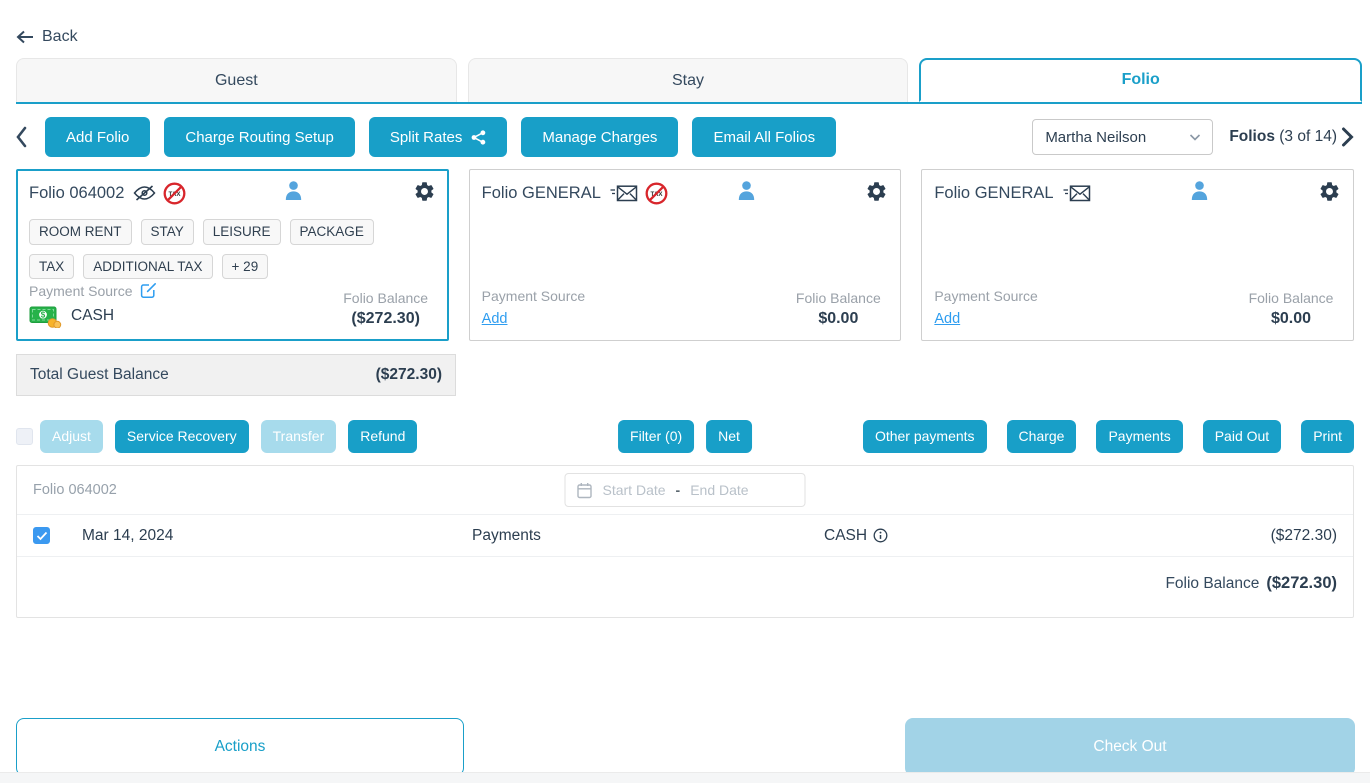 This screenshot has width=1370, height=783. I want to click on payments-button: Payments, so click(1139, 436).